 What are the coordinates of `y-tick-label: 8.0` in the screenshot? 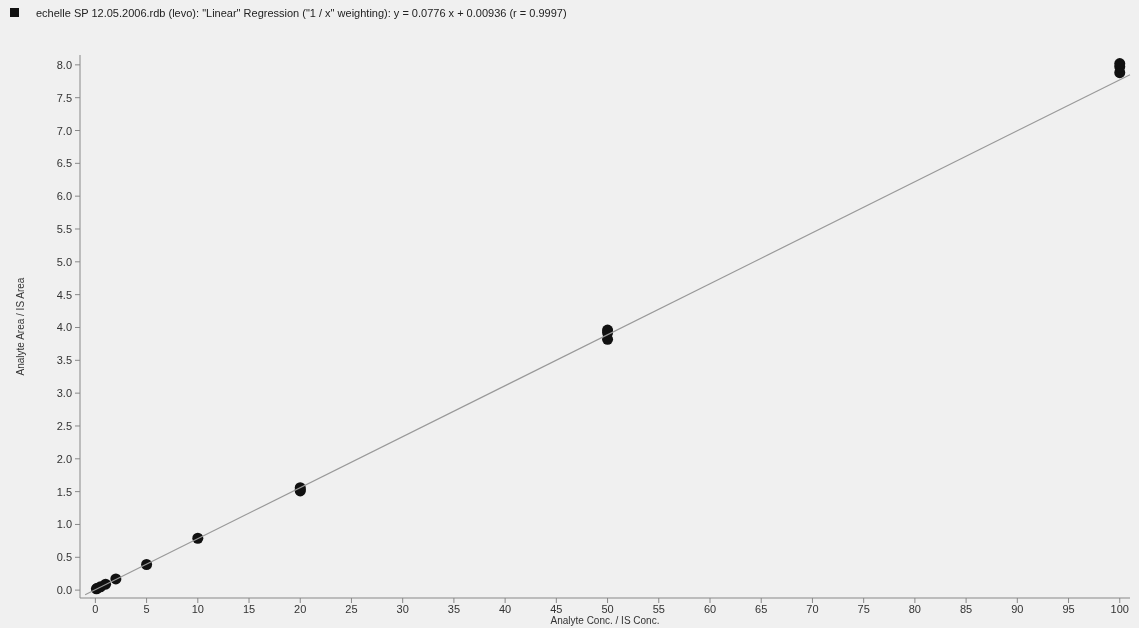 It's located at (64, 64).